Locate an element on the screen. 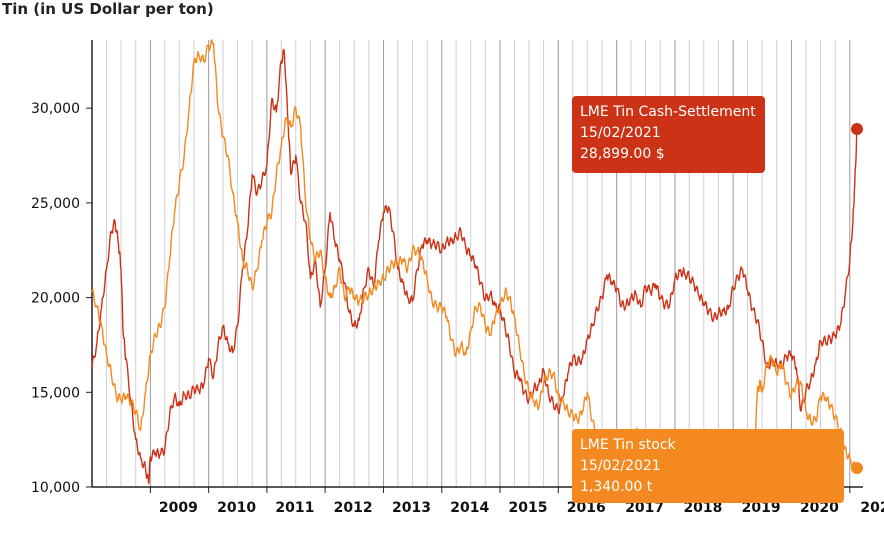  y-tick-label: 20,000 is located at coordinates (55, 299).